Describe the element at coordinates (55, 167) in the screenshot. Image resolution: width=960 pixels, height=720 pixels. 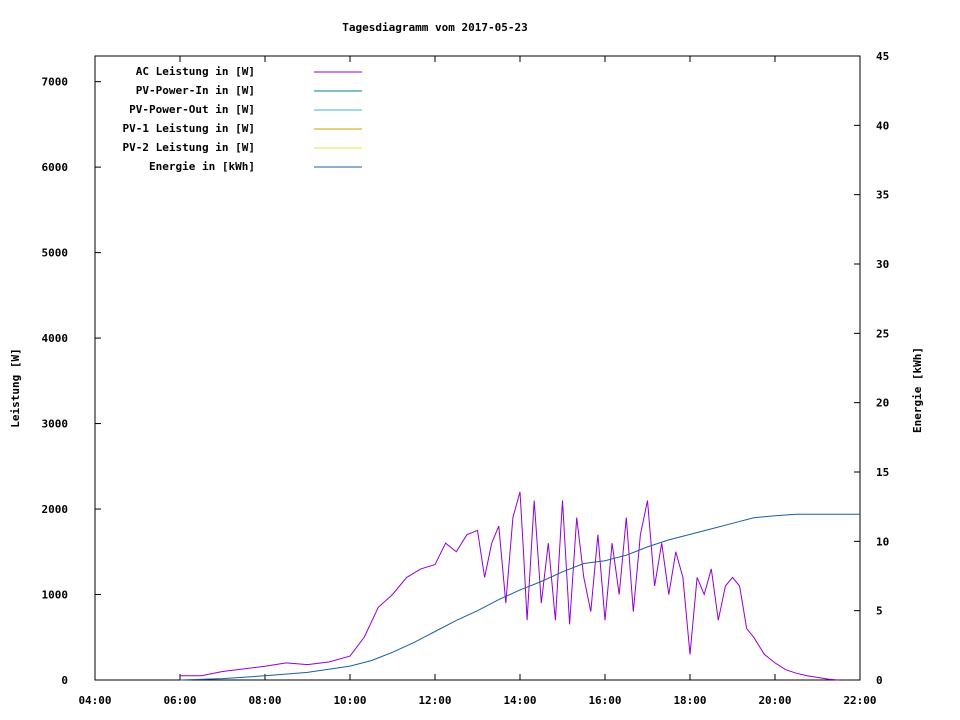
I see `y-tick-label: 6000` at that location.